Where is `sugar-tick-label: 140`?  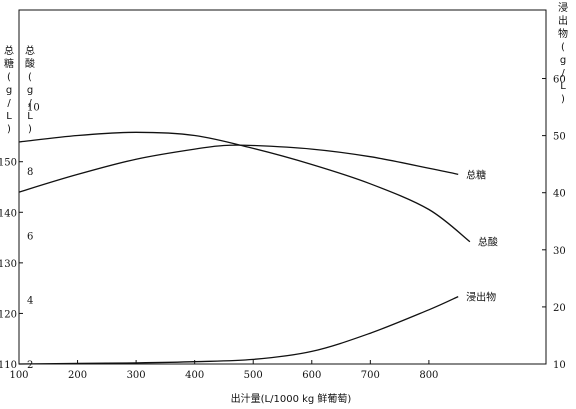
sugar-tick-label: 140 is located at coordinates (8, 213).